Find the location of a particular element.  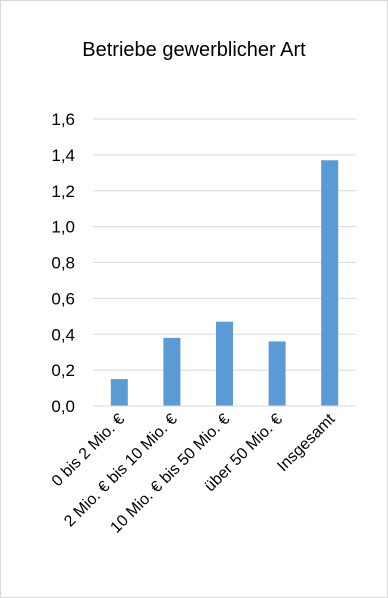

y-tick-label: 0,8 is located at coordinates (63, 263).